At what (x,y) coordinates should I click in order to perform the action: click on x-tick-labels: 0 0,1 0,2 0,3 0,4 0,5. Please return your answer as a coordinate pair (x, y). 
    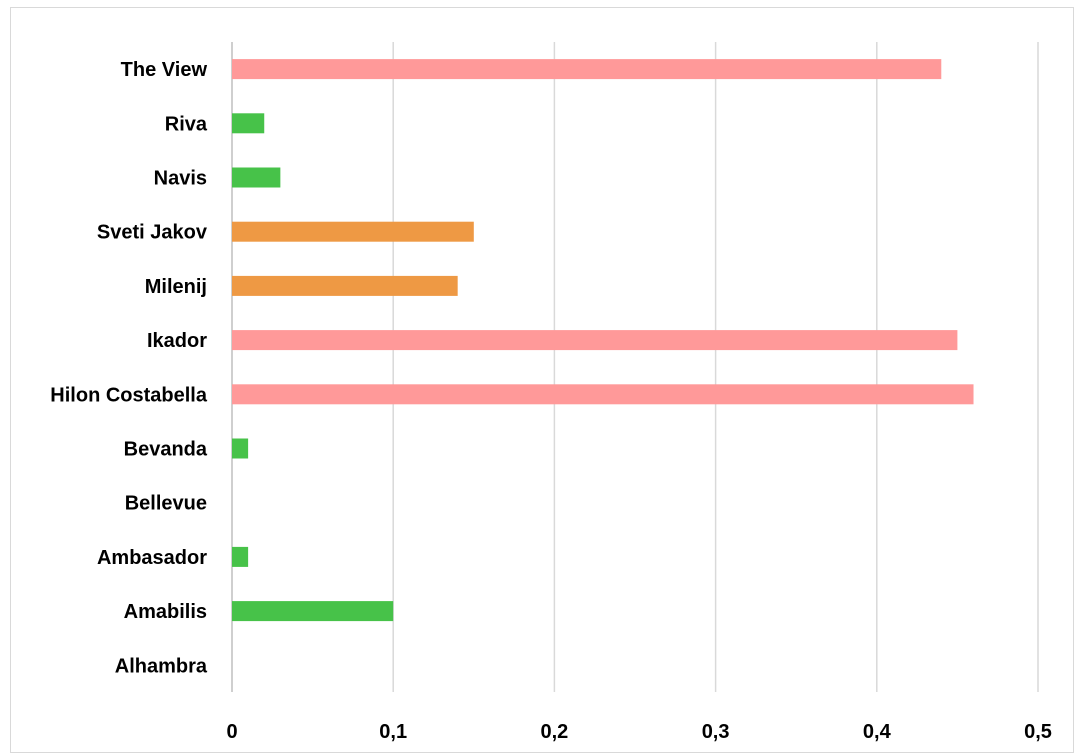
    Looking at the image, I should click on (638, 732).